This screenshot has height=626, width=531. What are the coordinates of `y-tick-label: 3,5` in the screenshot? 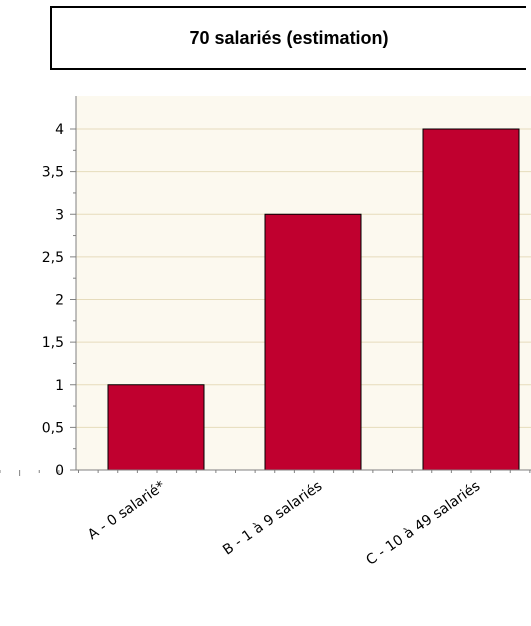 It's located at (53, 173).